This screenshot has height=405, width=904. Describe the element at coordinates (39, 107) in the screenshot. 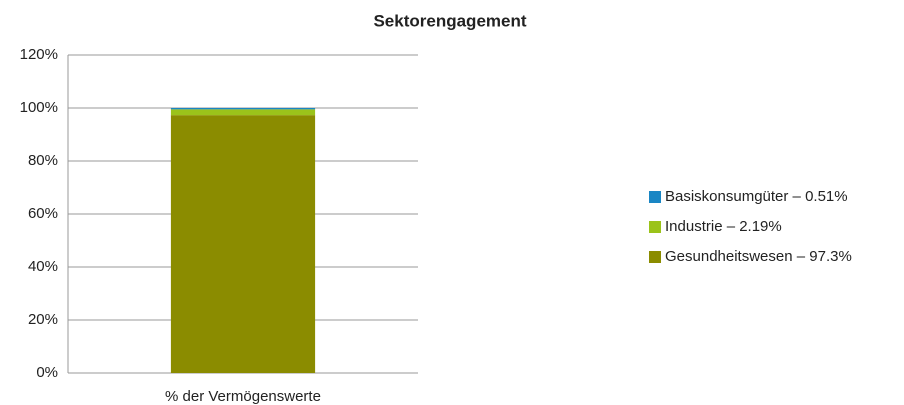

I see `y-tick-label: 100%` at that location.